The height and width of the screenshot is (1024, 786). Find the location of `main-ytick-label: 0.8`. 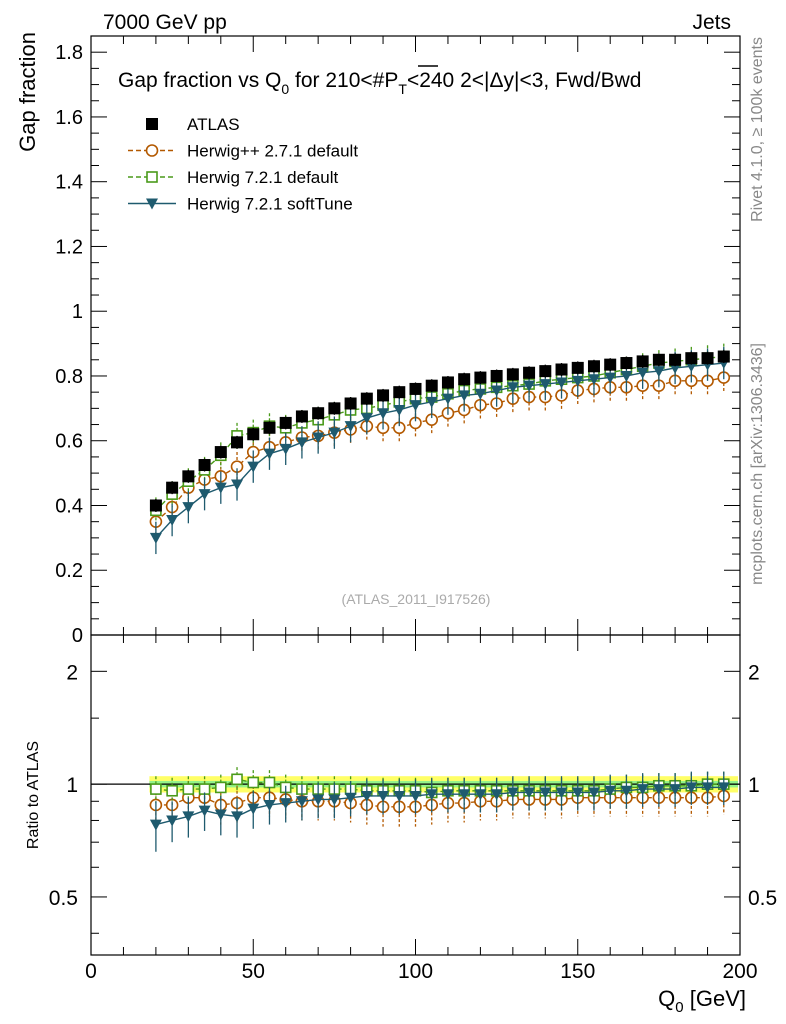

main-ytick-label: 0.8 is located at coordinates (69, 377).